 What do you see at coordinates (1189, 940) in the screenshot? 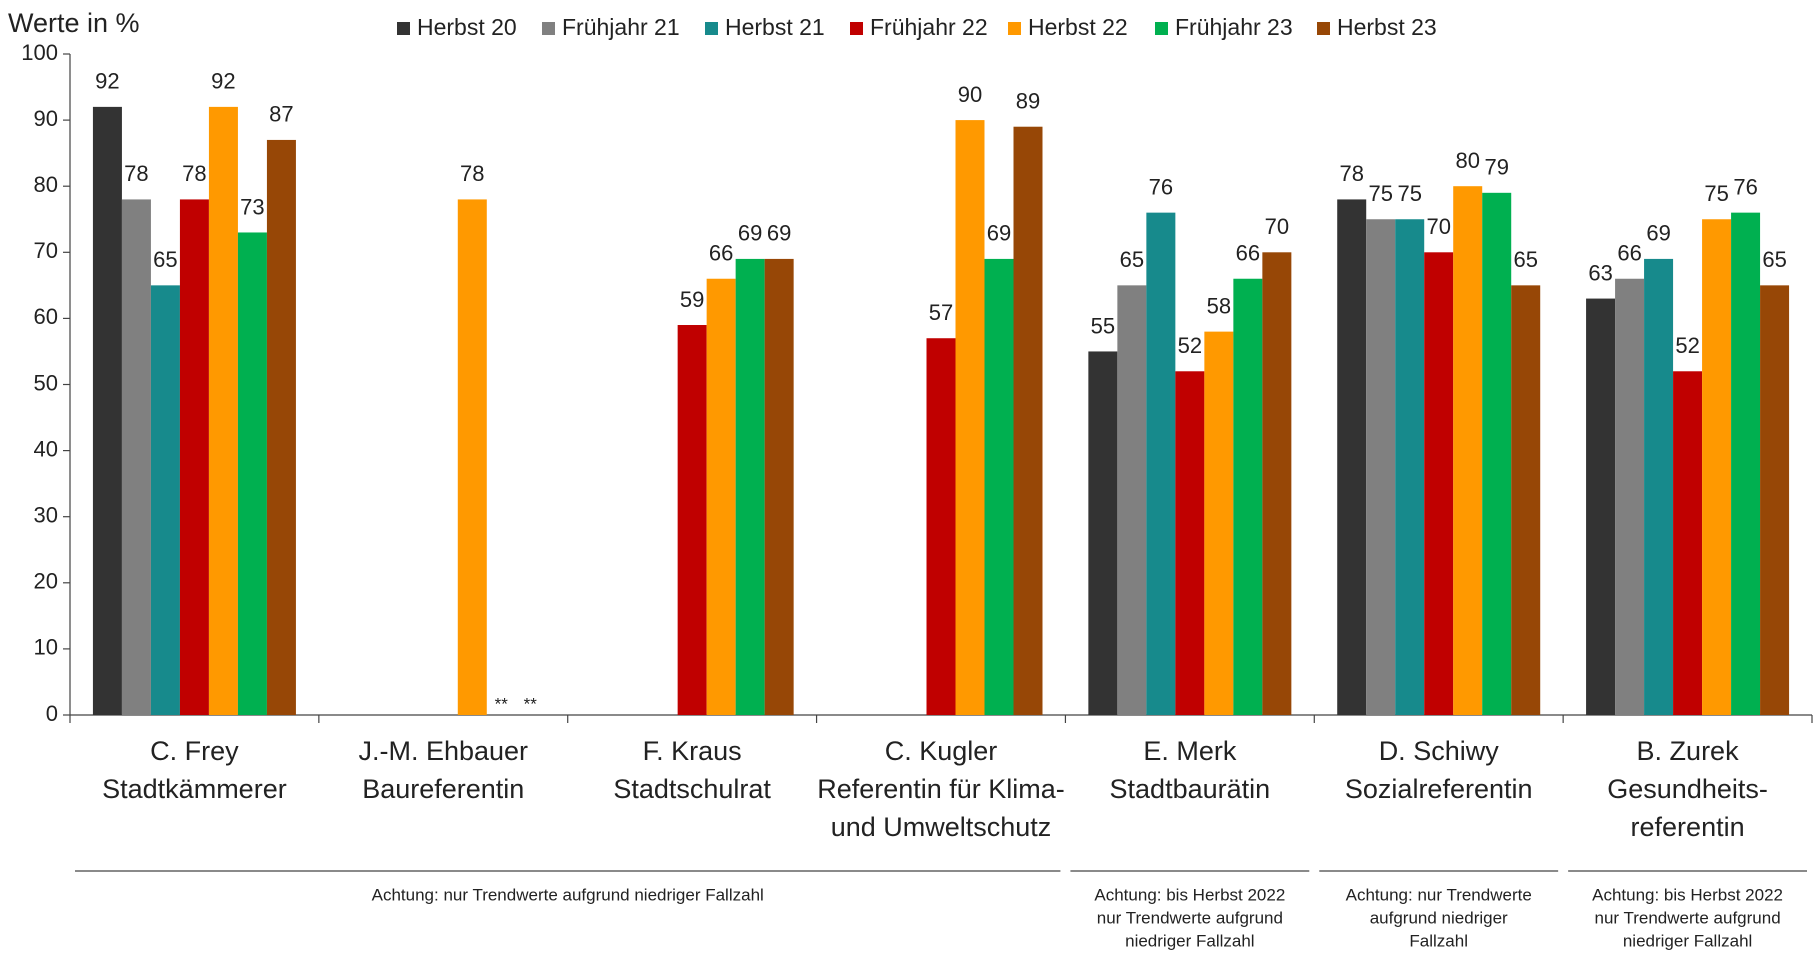
I see `note: niedriger Fallzahl` at bounding box center [1189, 940].